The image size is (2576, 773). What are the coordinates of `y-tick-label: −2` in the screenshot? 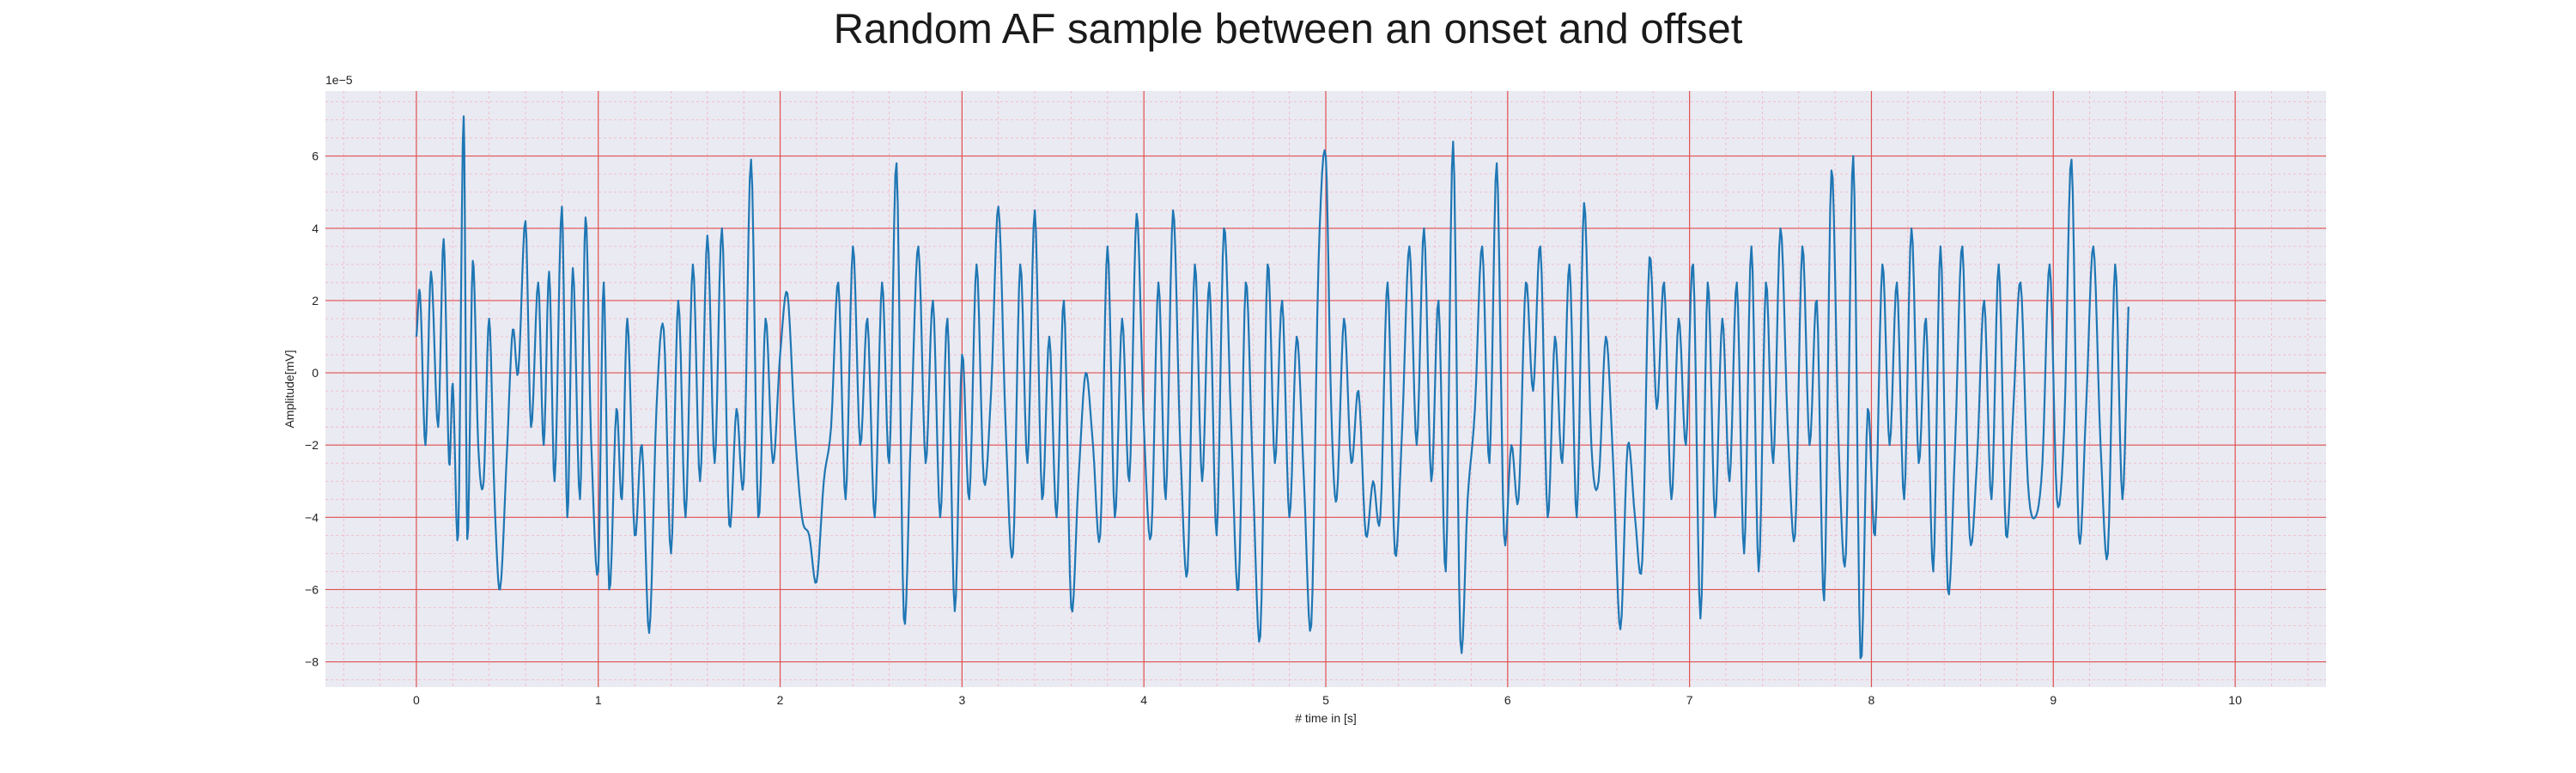 It's located at (312, 445).